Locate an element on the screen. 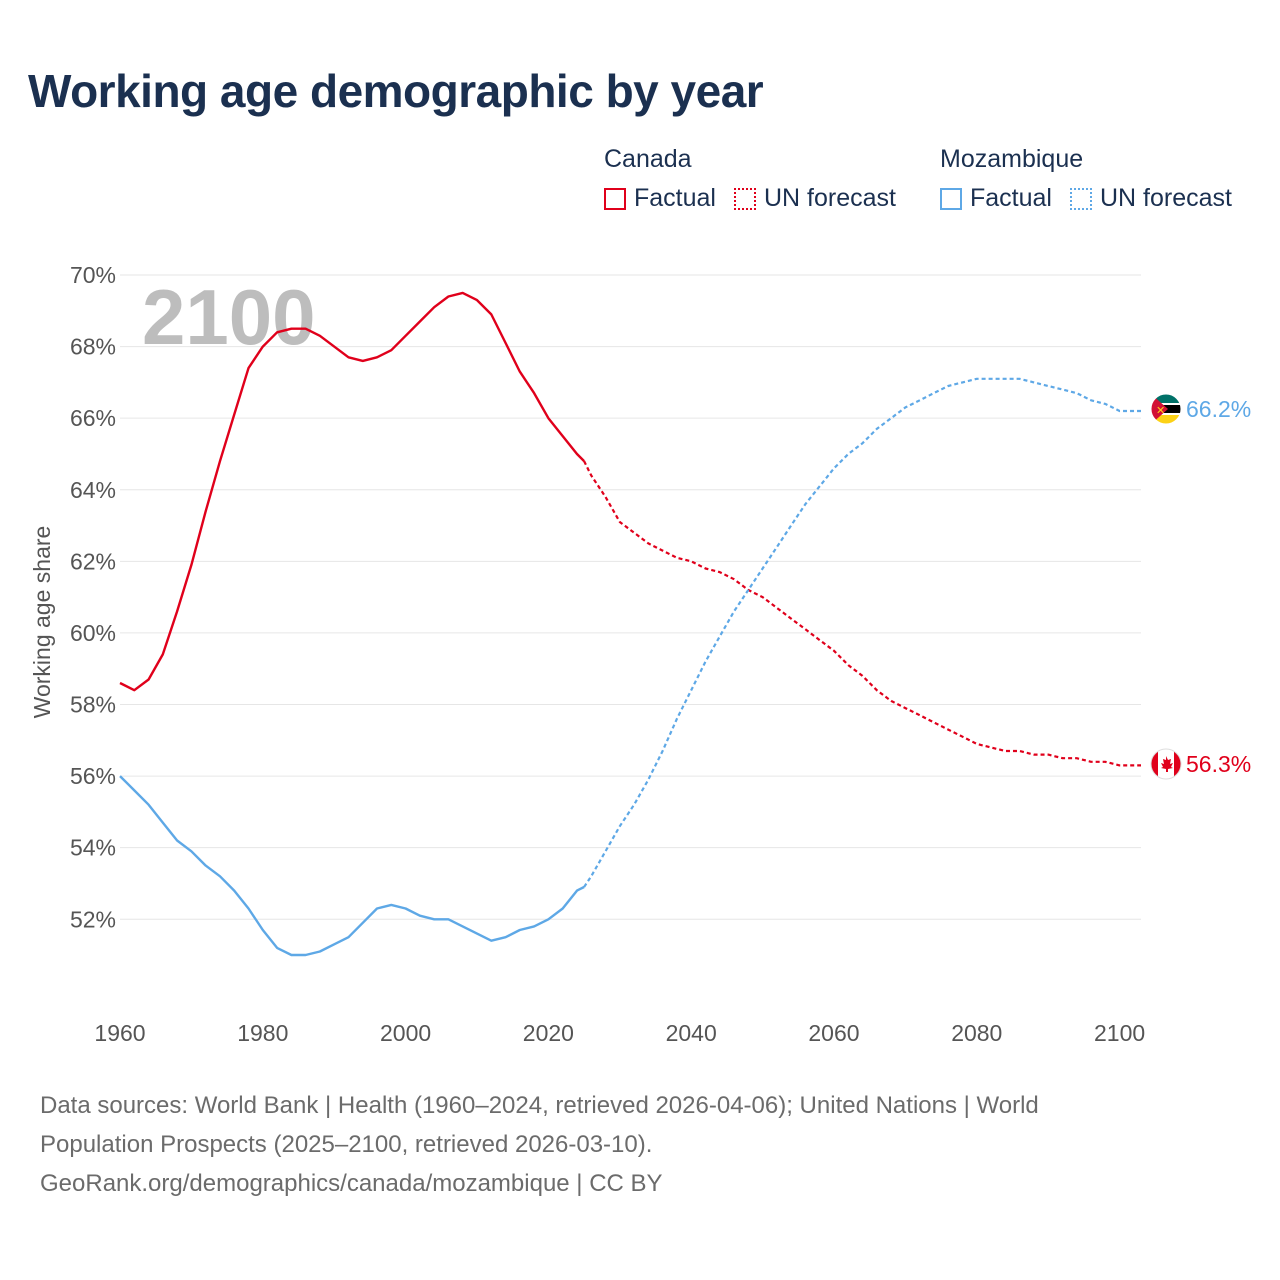  y-tick-label: 60% is located at coordinates (93, 633).